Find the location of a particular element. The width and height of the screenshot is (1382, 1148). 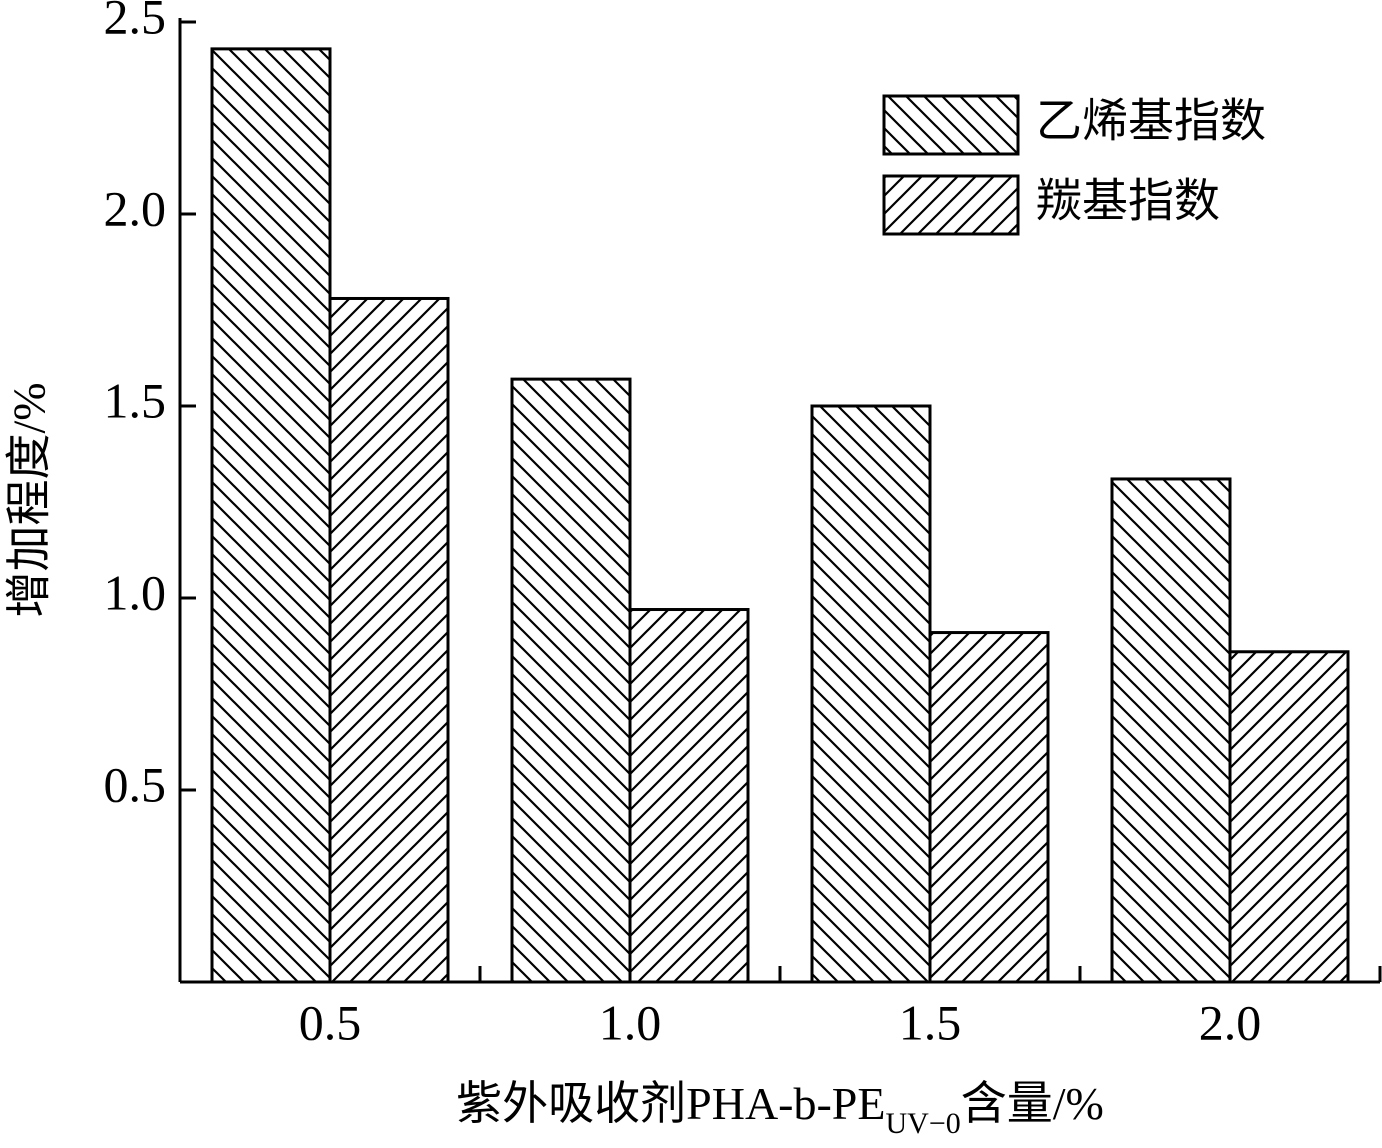

y-axis-label: 增加程度/% is located at coordinates (29, 499).